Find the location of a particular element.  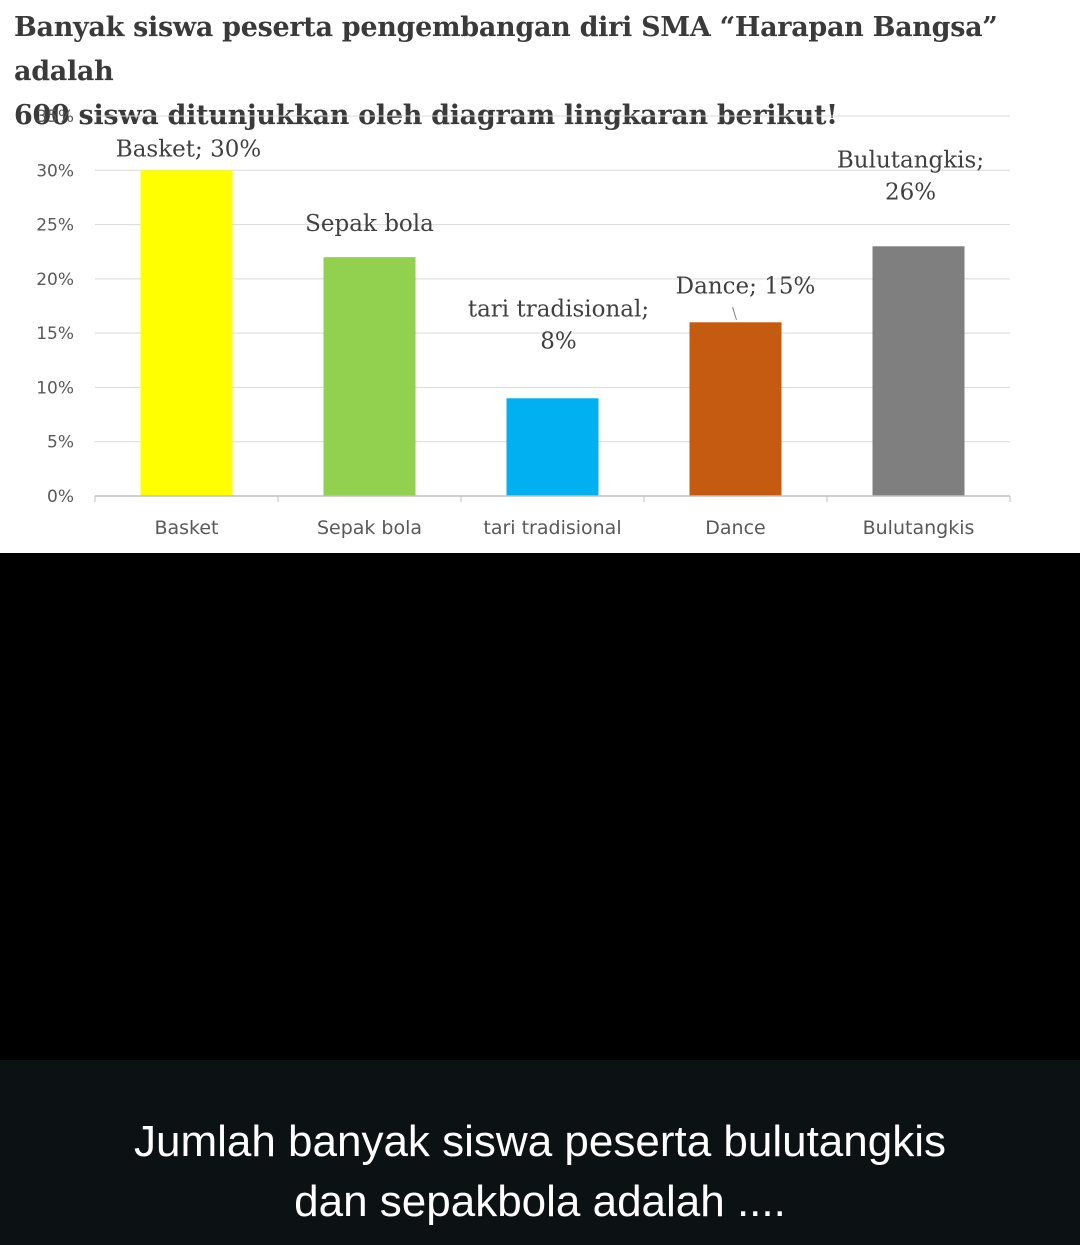

x-category-label: Basket is located at coordinates (186, 528).